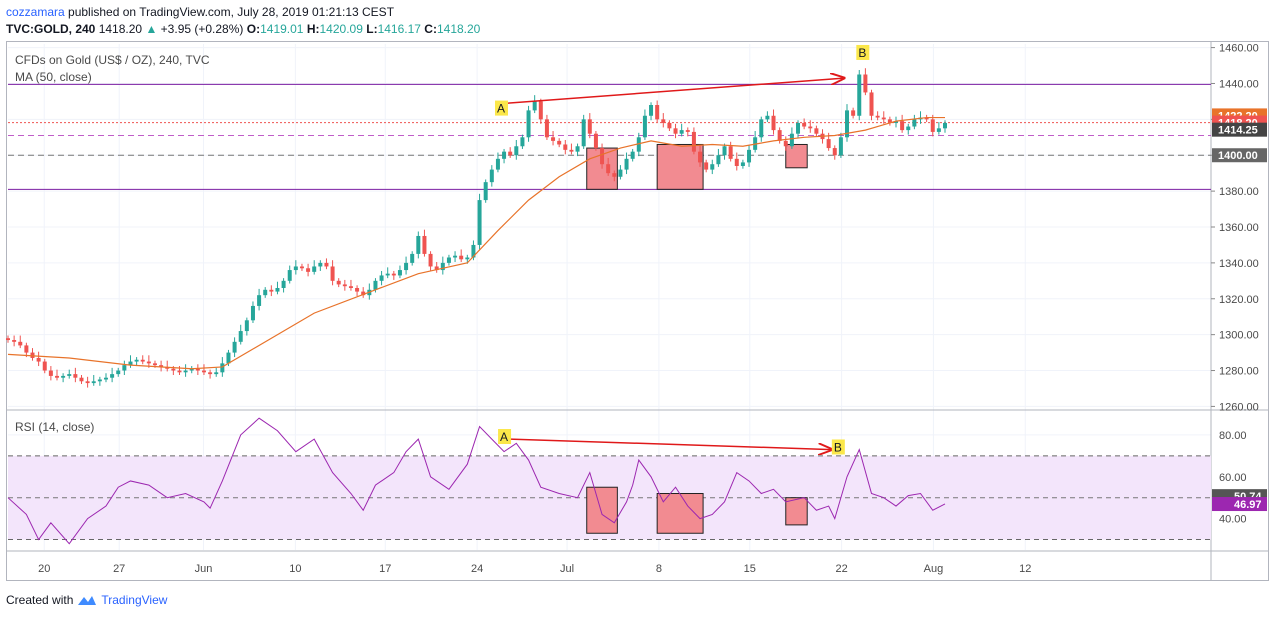 The width and height of the screenshot is (1274, 618). What do you see at coordinates (134, 600) in the screenshot?
I see `tradingview-link: TradingView` at bounding box center [134, 600].